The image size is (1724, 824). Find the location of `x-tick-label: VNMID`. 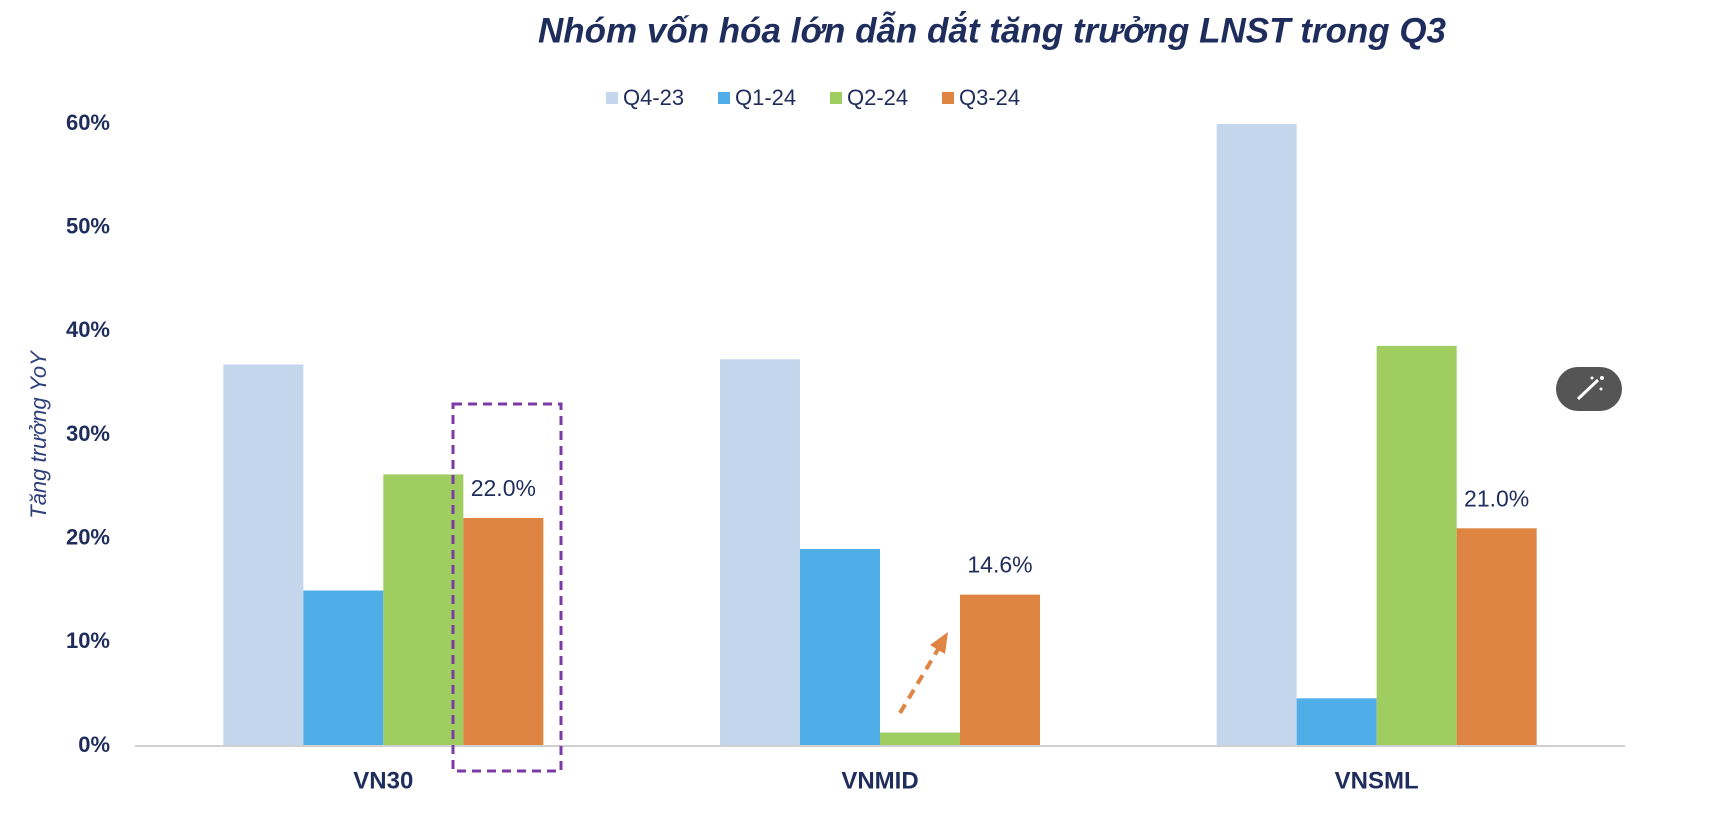

x-tick-label: VNMID is located at coordinates (879, 780).